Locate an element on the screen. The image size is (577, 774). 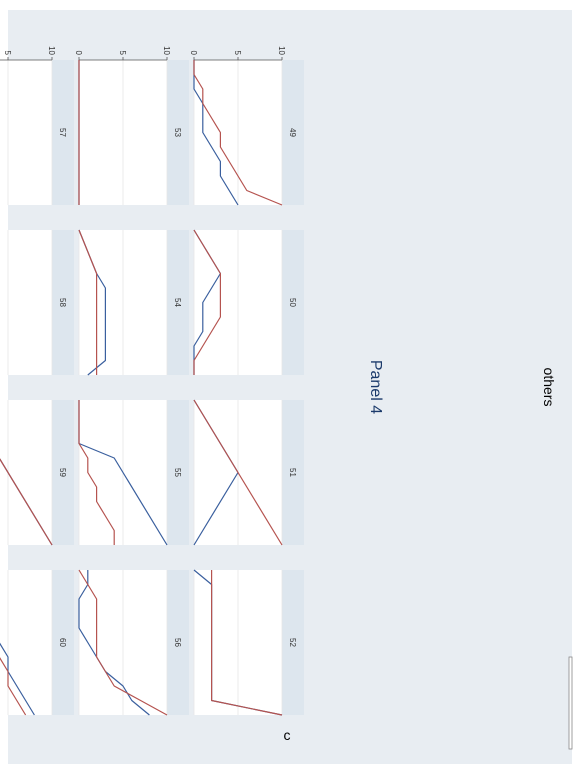
panel-label: 57 is located at coordinates (62, 132).